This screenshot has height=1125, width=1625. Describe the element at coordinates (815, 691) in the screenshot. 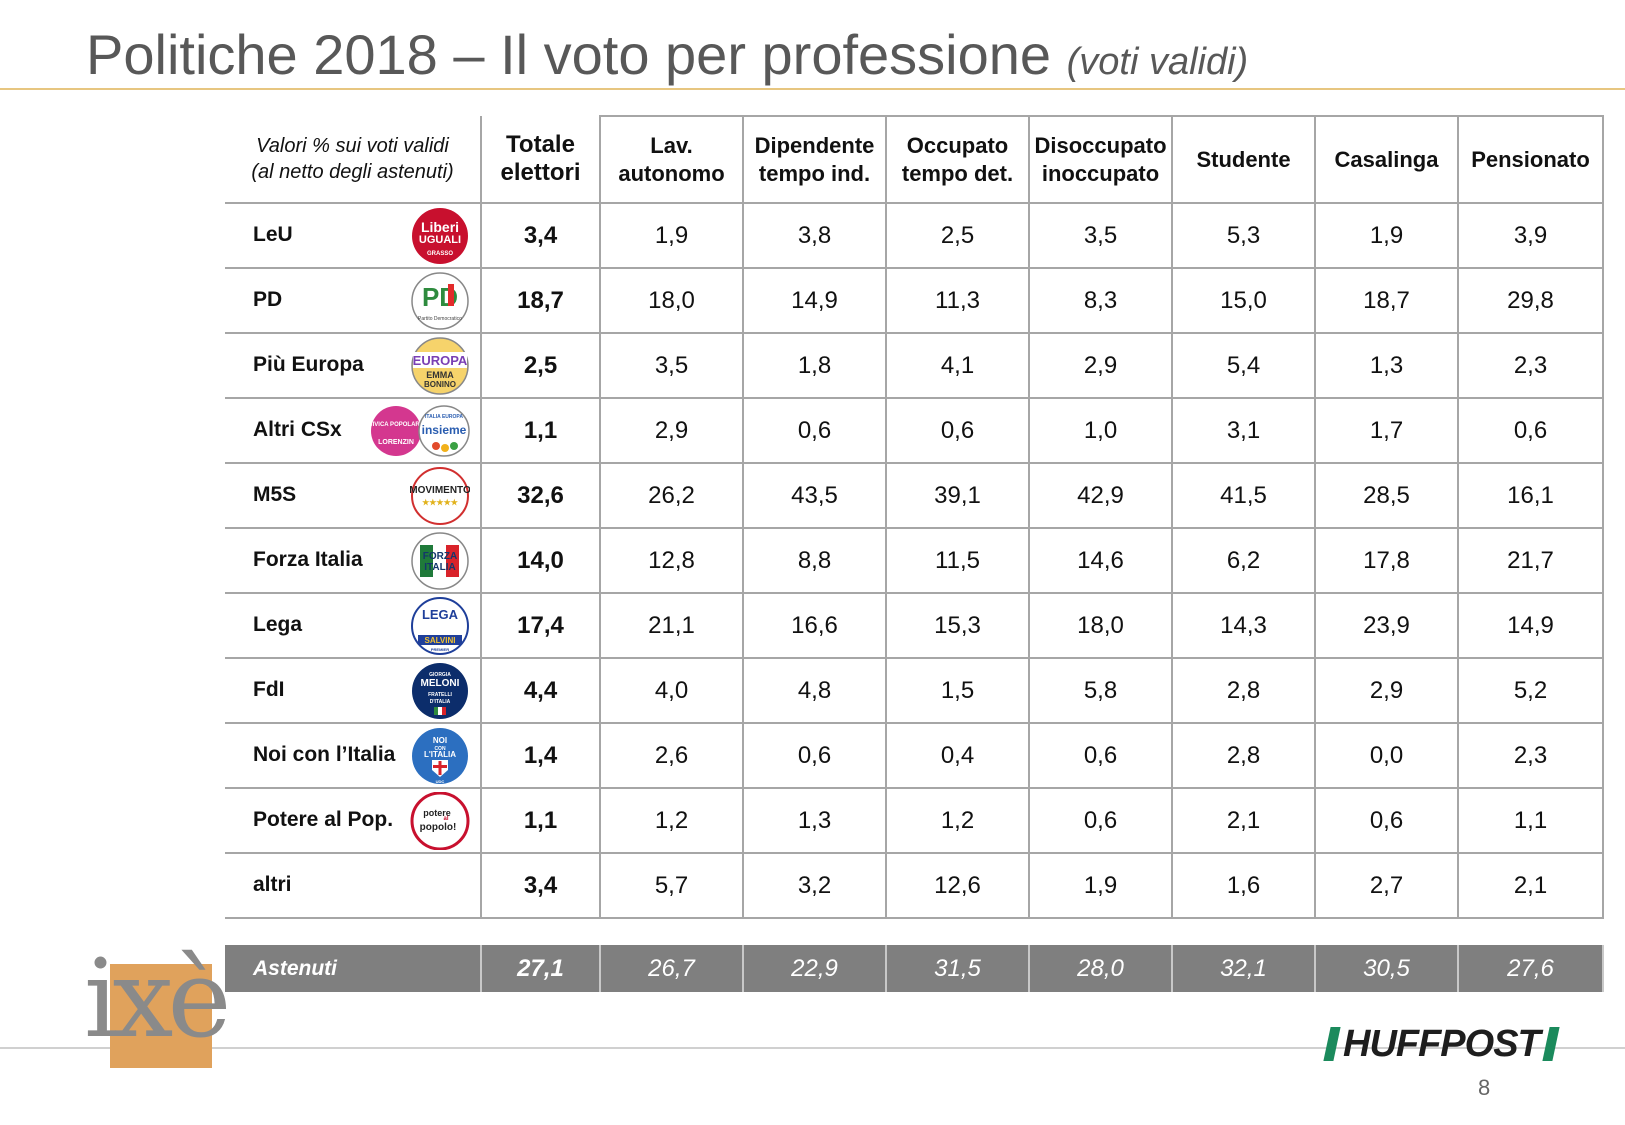

I see `cell-value: 4,8` at that location.